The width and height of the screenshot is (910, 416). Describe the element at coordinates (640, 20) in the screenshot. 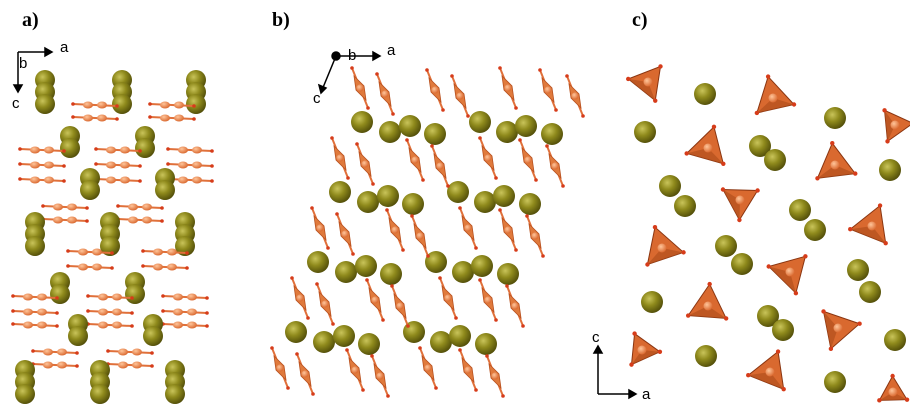

I see `panel-label: c)` at that location.